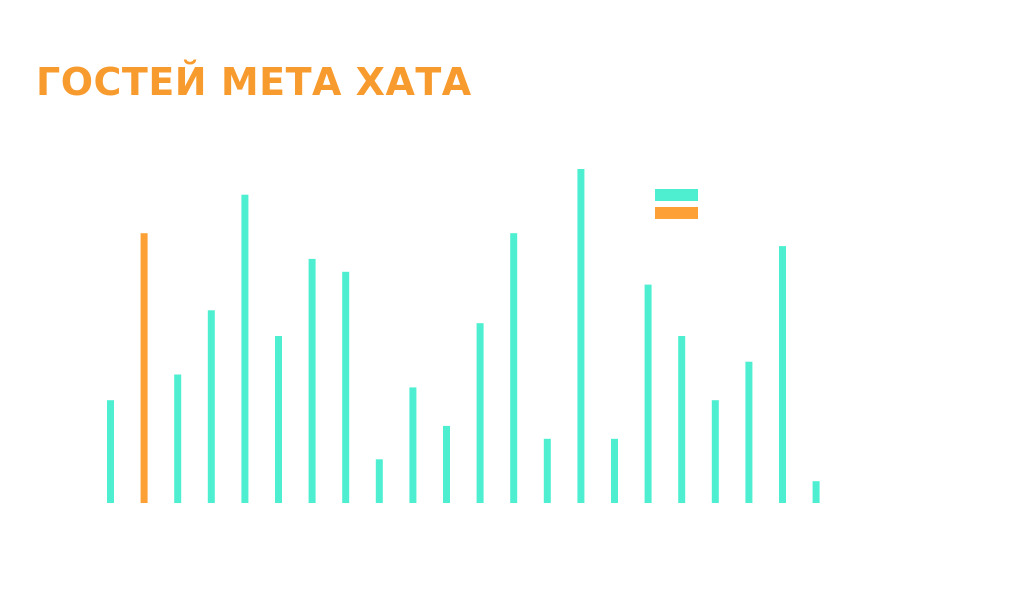  What do you see at coordinates (676, 195) in the screenshot?
I see `legend-swatch-primary` at bounding box center [676, 195].